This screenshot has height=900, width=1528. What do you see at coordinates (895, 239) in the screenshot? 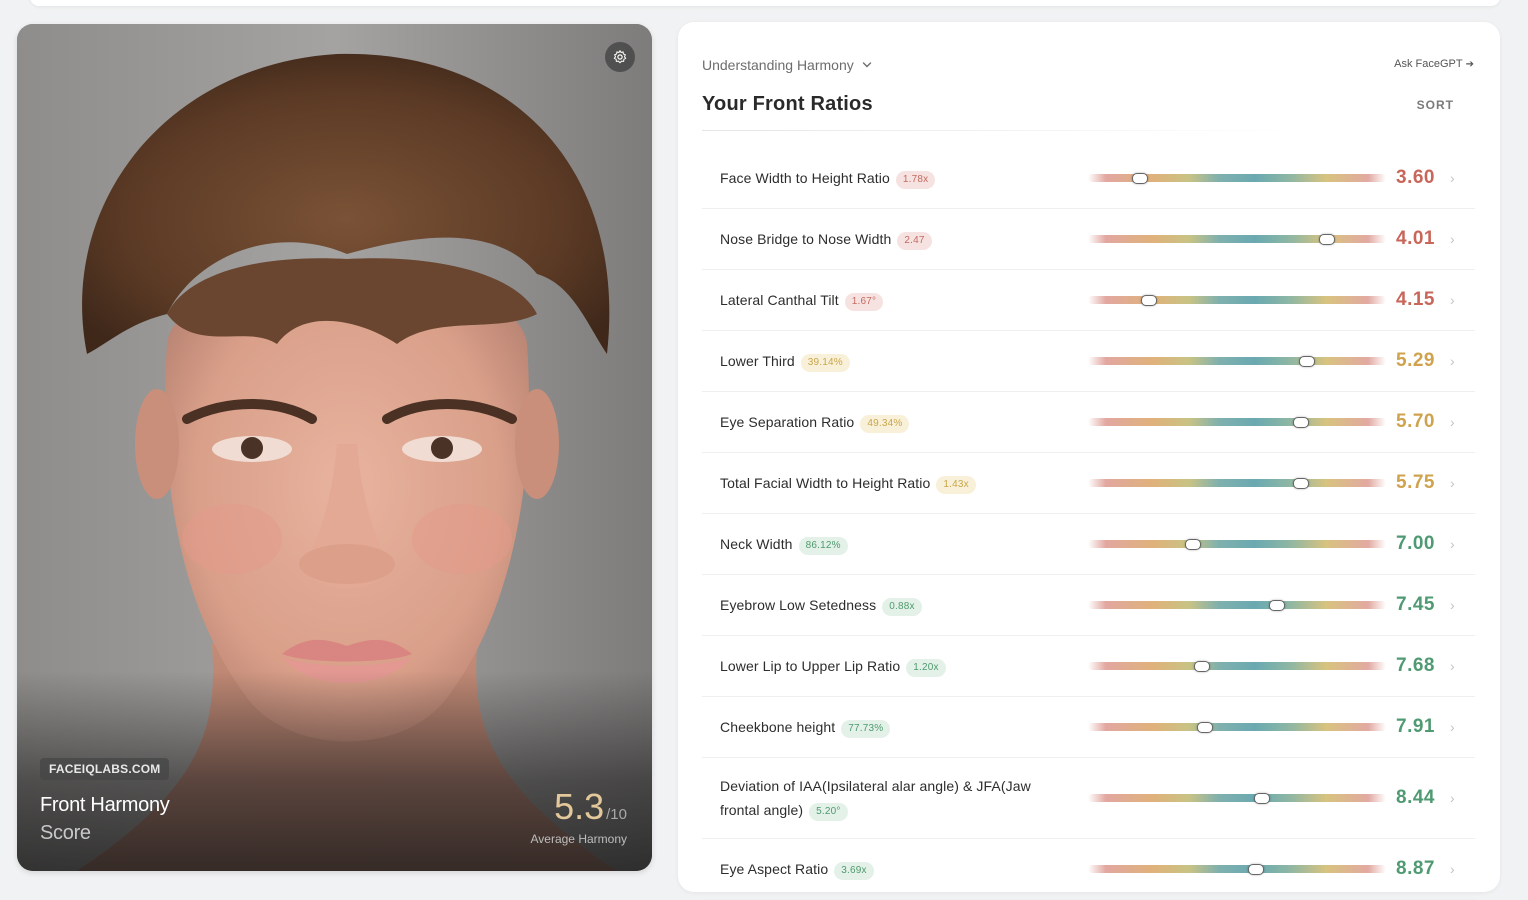
I see `ratio-label: Nose Bridge to Nose Width 2.47` at bounding box center [895, 239].